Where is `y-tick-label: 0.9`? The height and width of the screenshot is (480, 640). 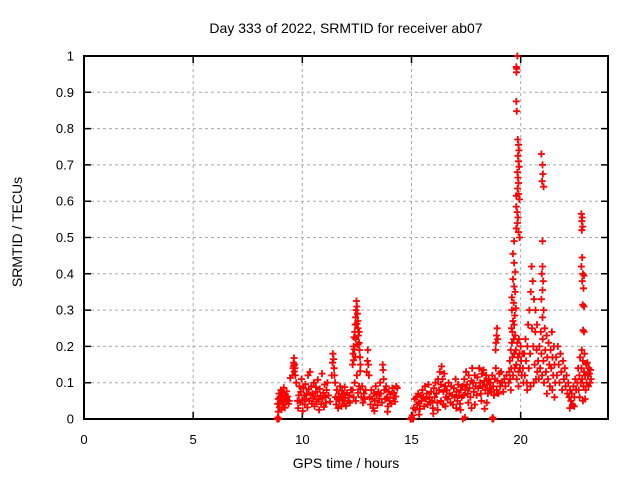 y-tick-label: 0.9 is located at coordinates (65, 92).